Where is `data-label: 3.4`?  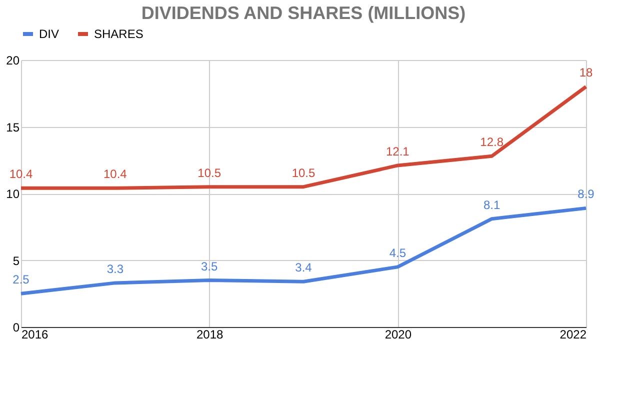
data-label: 3.4 is located at coordinates (303, 267).